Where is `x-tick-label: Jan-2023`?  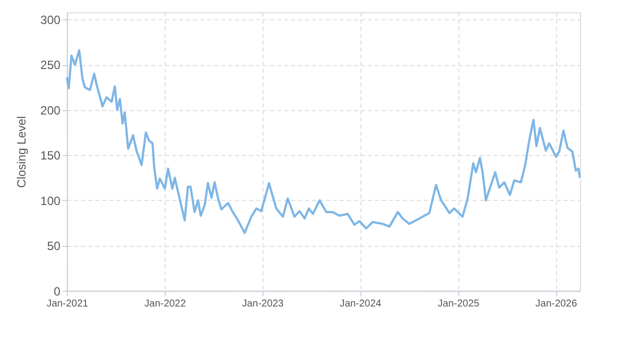 x-tick-label: Jan-2023 is located at coordinates (263, 304).